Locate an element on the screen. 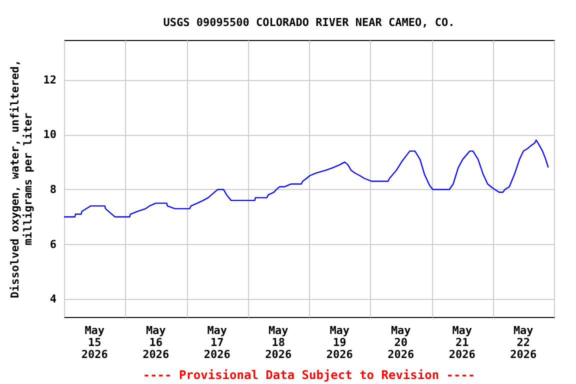 Image resolution: width=576 pixels, height=384 pixels. y-tick-label: 4 is located at coordinates (53, 299).